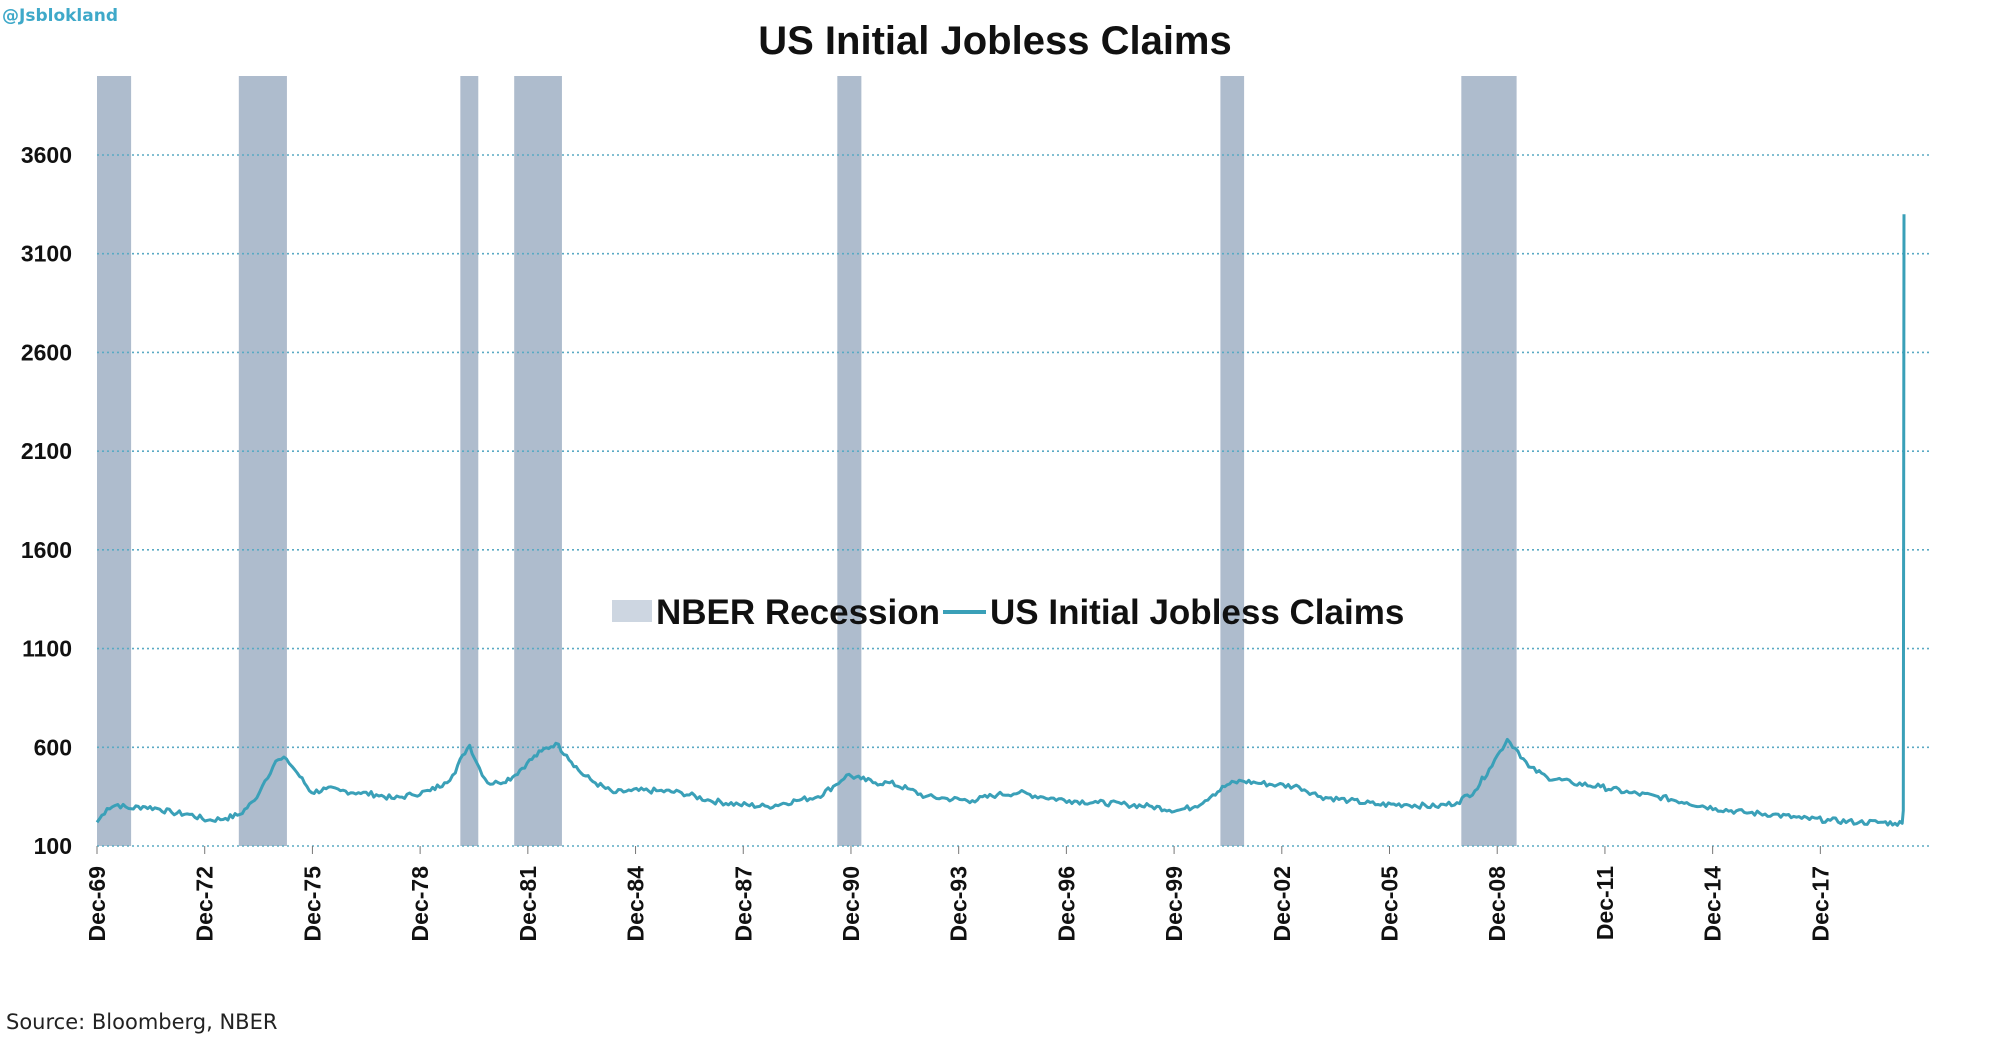 This screenshot has height=1051, width=1999. Describe the element at coordinates (46, 352) in the screenshot. I see `y-tick-label: 2600` at that location.